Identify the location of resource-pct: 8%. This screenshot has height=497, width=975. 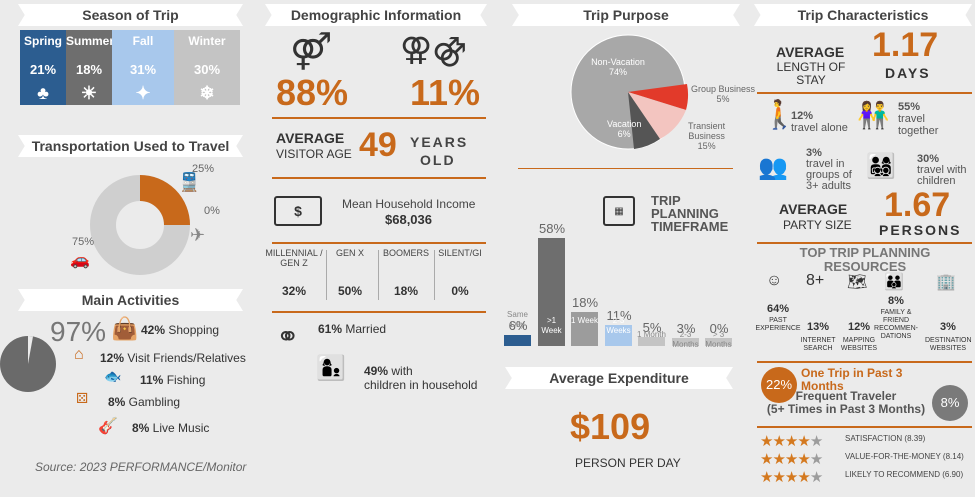
(896, 301).